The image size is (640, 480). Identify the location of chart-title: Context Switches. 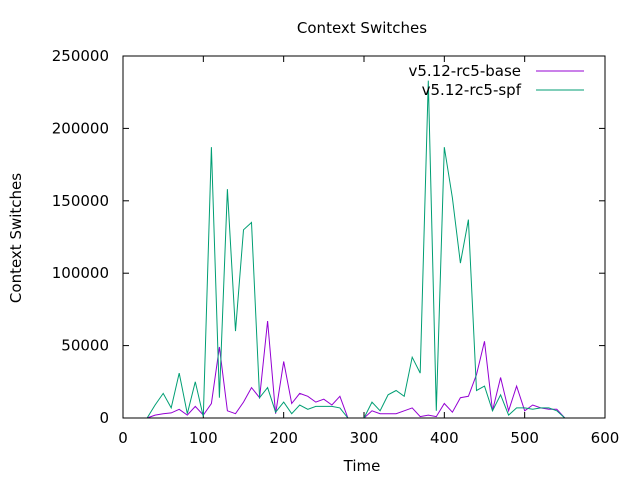
(362, 28).